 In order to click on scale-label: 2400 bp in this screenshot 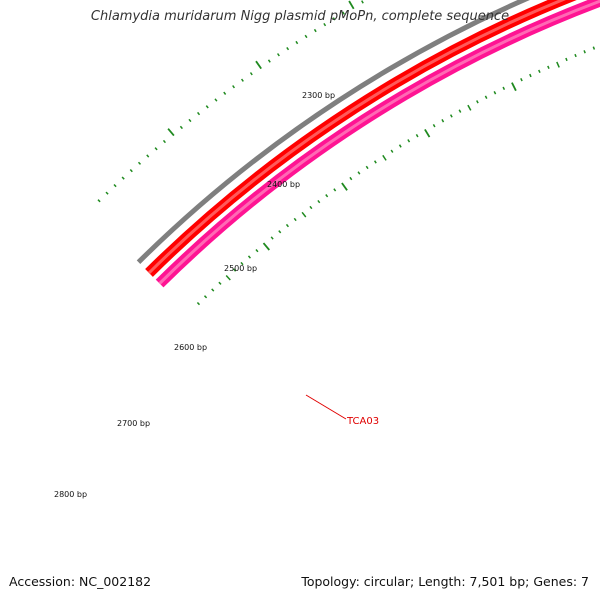, I will do `click(283, 184)`.